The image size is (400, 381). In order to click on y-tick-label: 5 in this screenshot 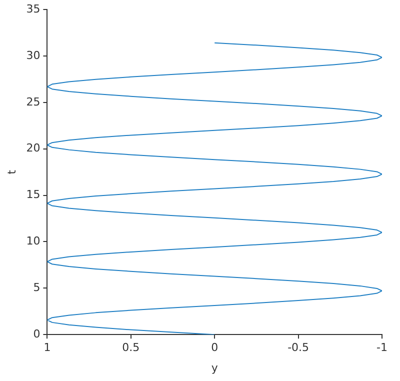, I will do `click(36, 287)`.